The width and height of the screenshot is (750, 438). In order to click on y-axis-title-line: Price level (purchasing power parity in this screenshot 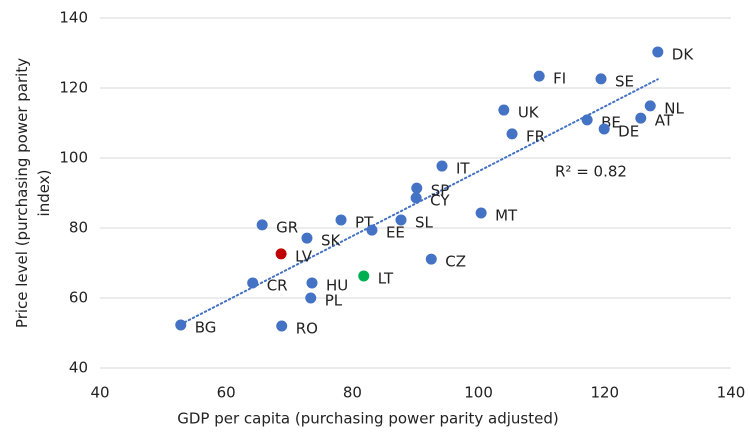, I will do `click(22, 193)`.